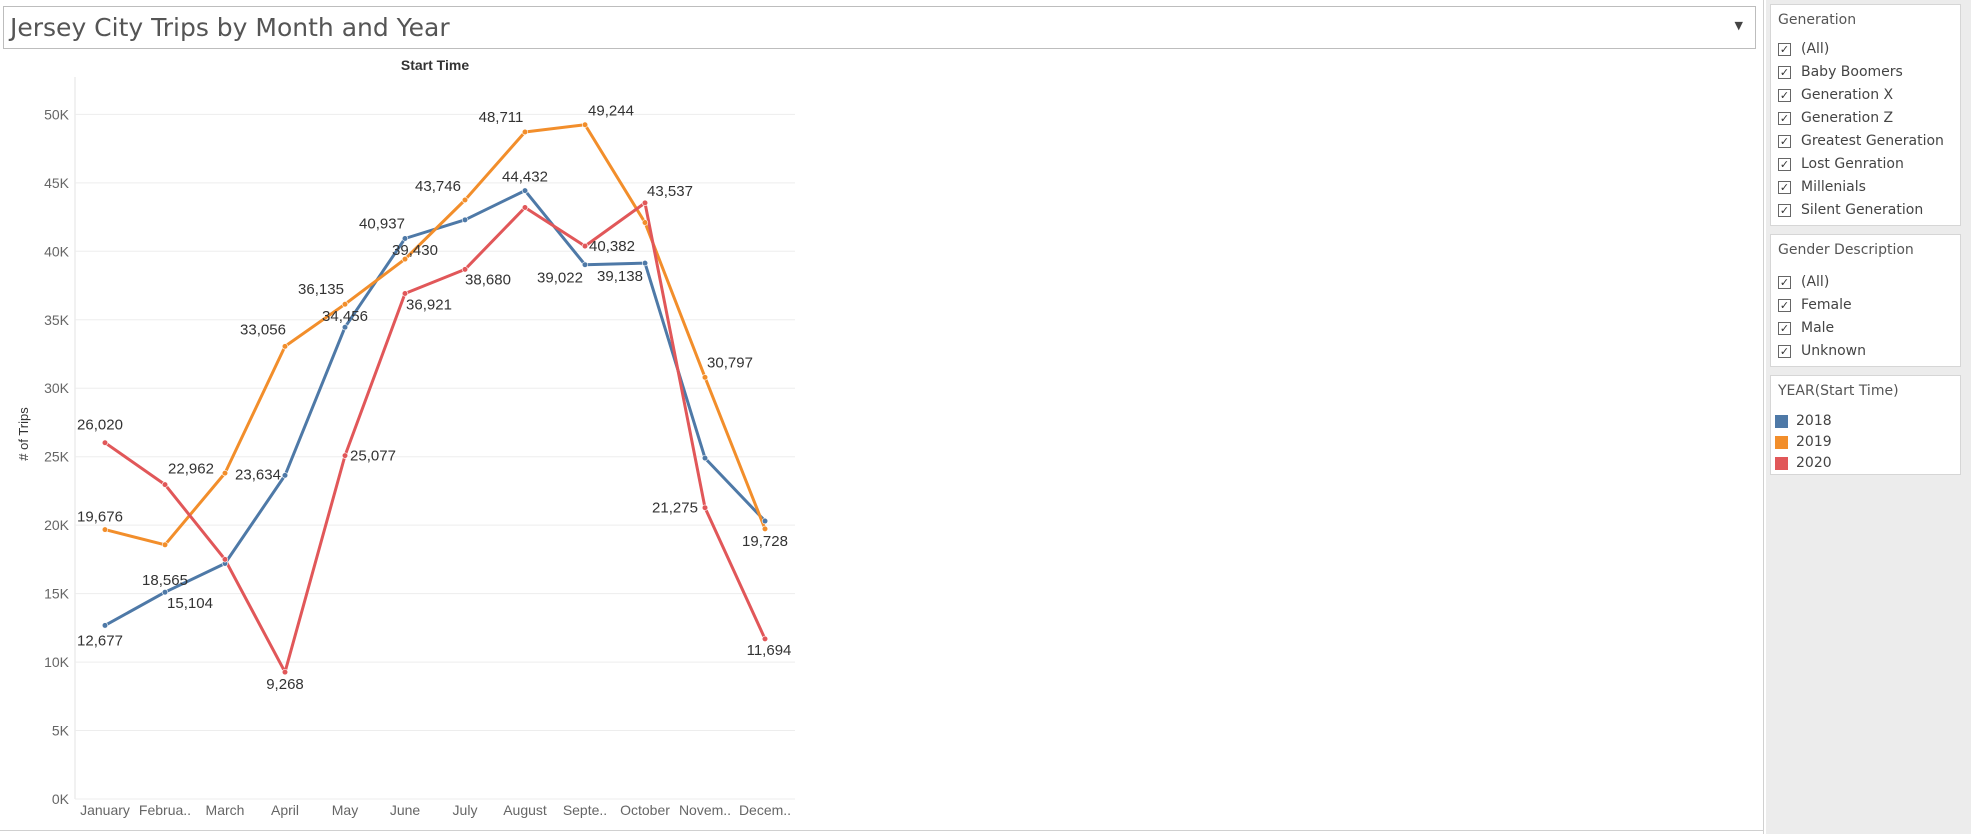 The width and height of the screenshot is (1971, 834). Describe the element at coordinates (100, 425) in the screenshot. I see `data-label: 26,020` at that location.